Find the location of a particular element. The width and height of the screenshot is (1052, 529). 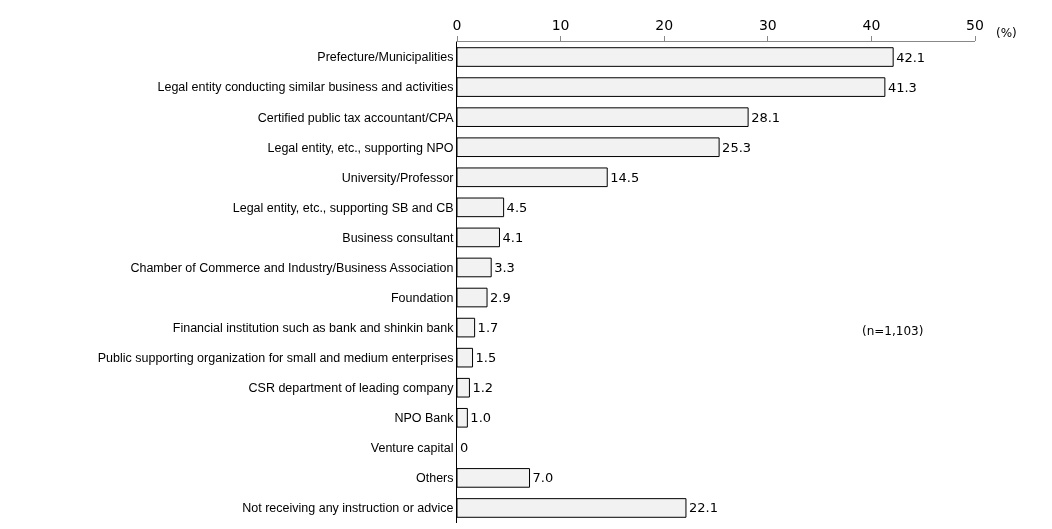

y-tick-label: Prefecture/Municipalities is located at coordinates (385, 57).